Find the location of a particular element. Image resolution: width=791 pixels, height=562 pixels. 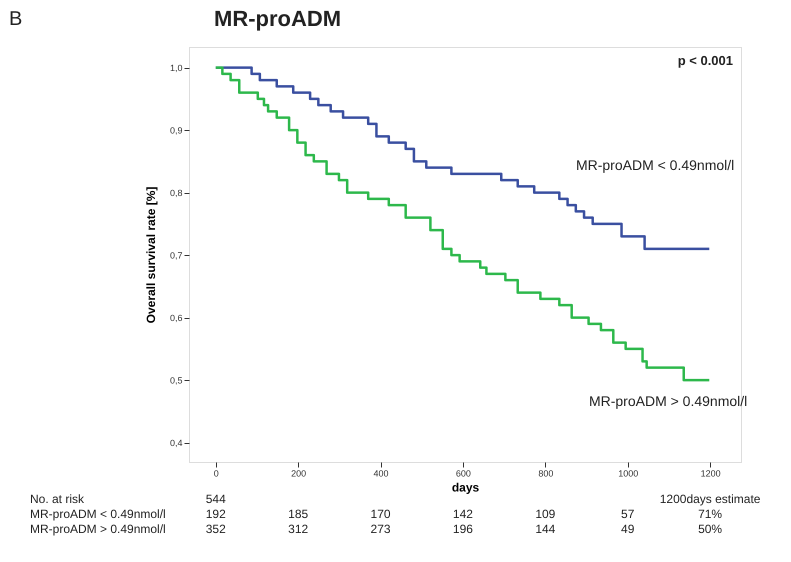

y-tick-label: 0,5 is located at coordinates (176, 381).